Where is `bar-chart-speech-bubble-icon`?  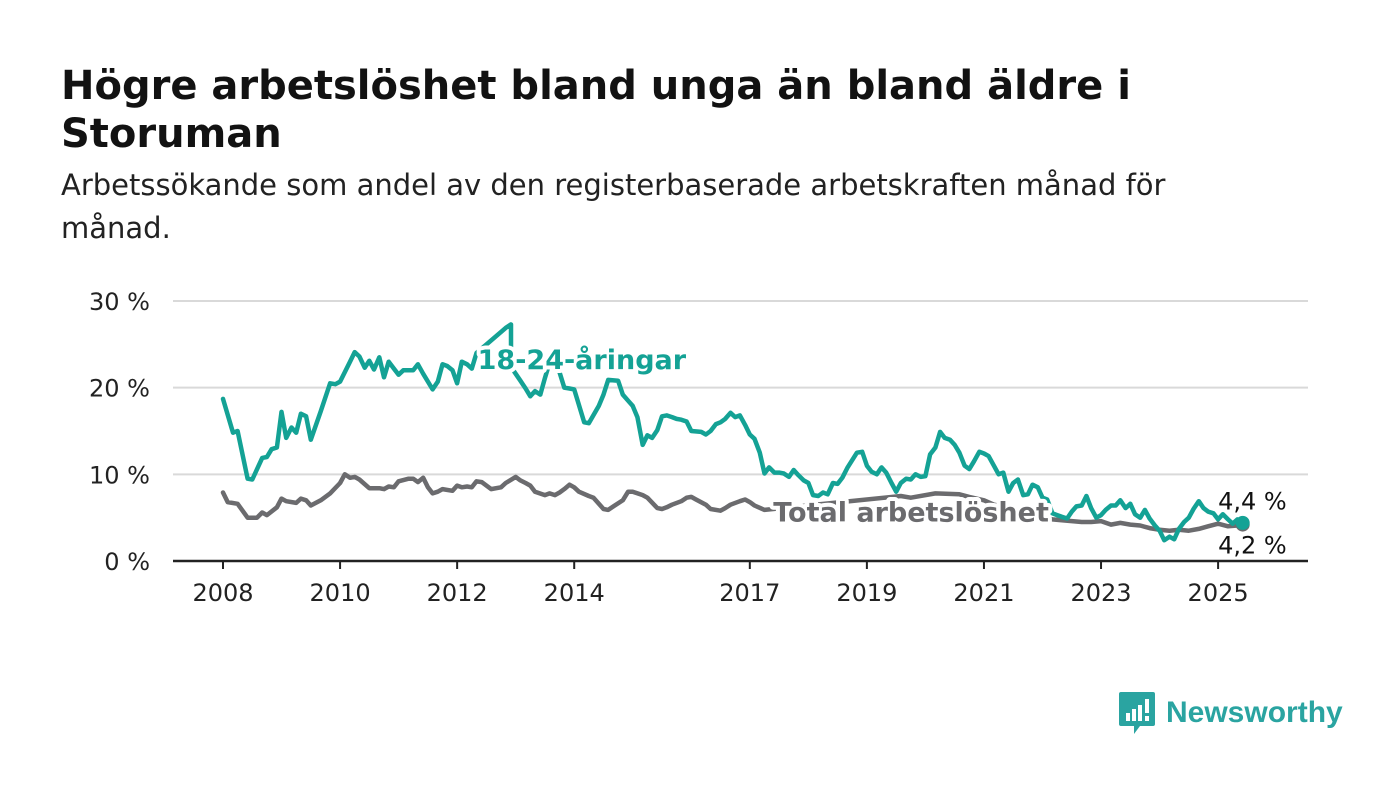 bar-chart-speech-bubble-icon is located at coordinates (1137, 713).